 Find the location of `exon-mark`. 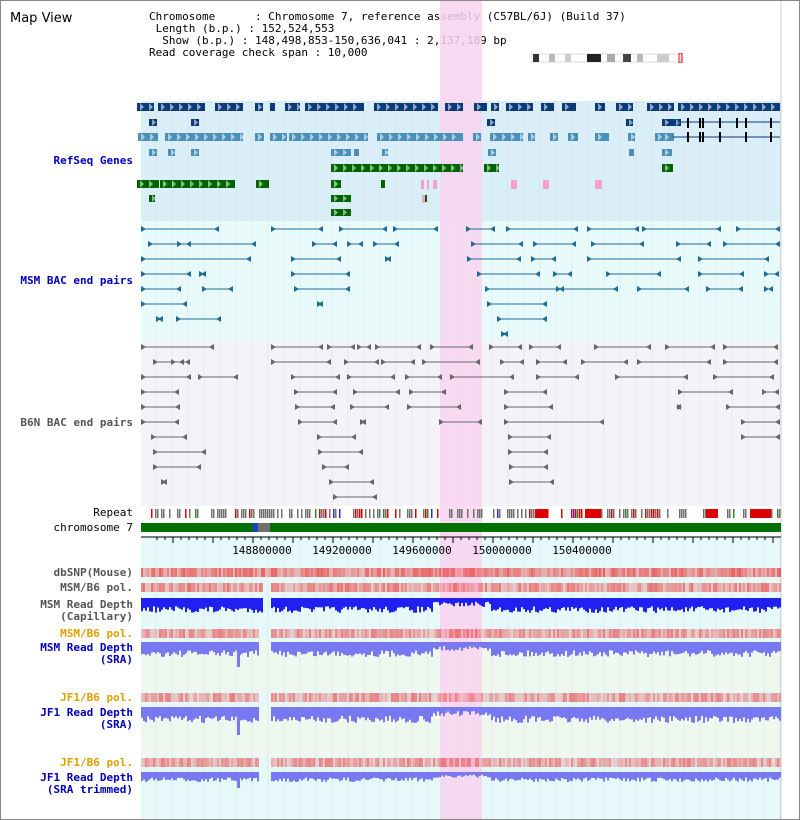

exon-mark is located at coordinates (720, 123).